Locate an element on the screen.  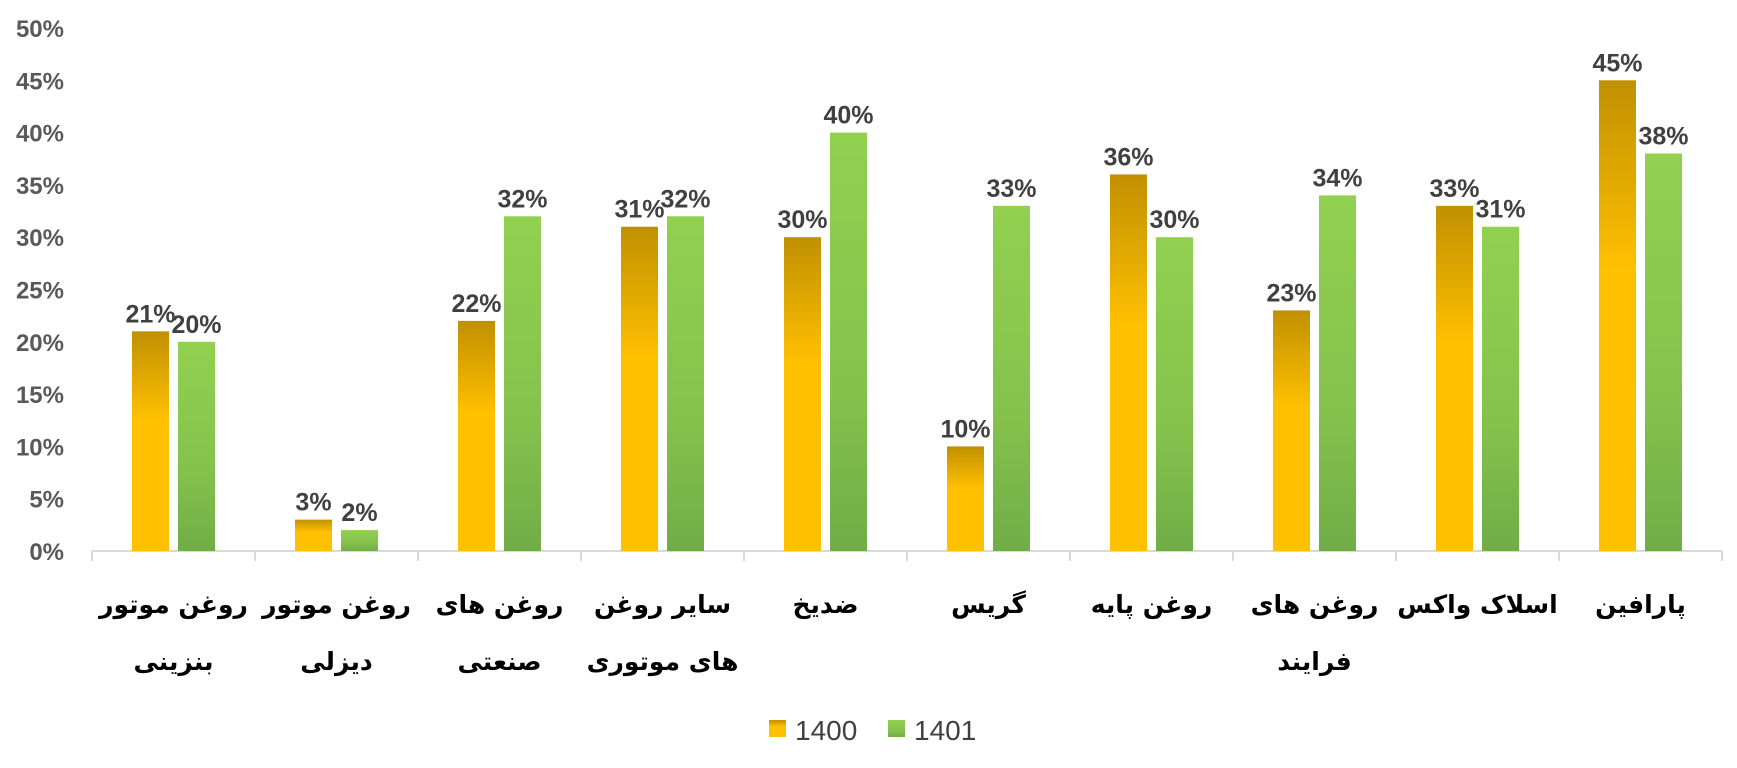
y-tick-label: 25% is located at coordinates (40, 291).